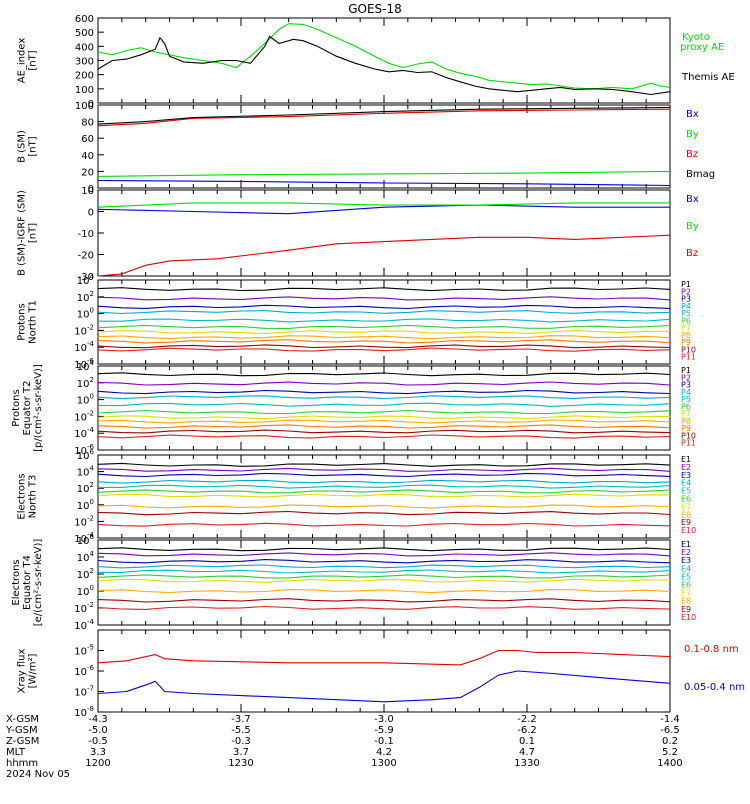 The height and width of the screenshot is (804, 750). Describe the element at coordinates (85, 591) in the screenshot. I see `electrons-equator-ytick-label: 10⁰` at that location.